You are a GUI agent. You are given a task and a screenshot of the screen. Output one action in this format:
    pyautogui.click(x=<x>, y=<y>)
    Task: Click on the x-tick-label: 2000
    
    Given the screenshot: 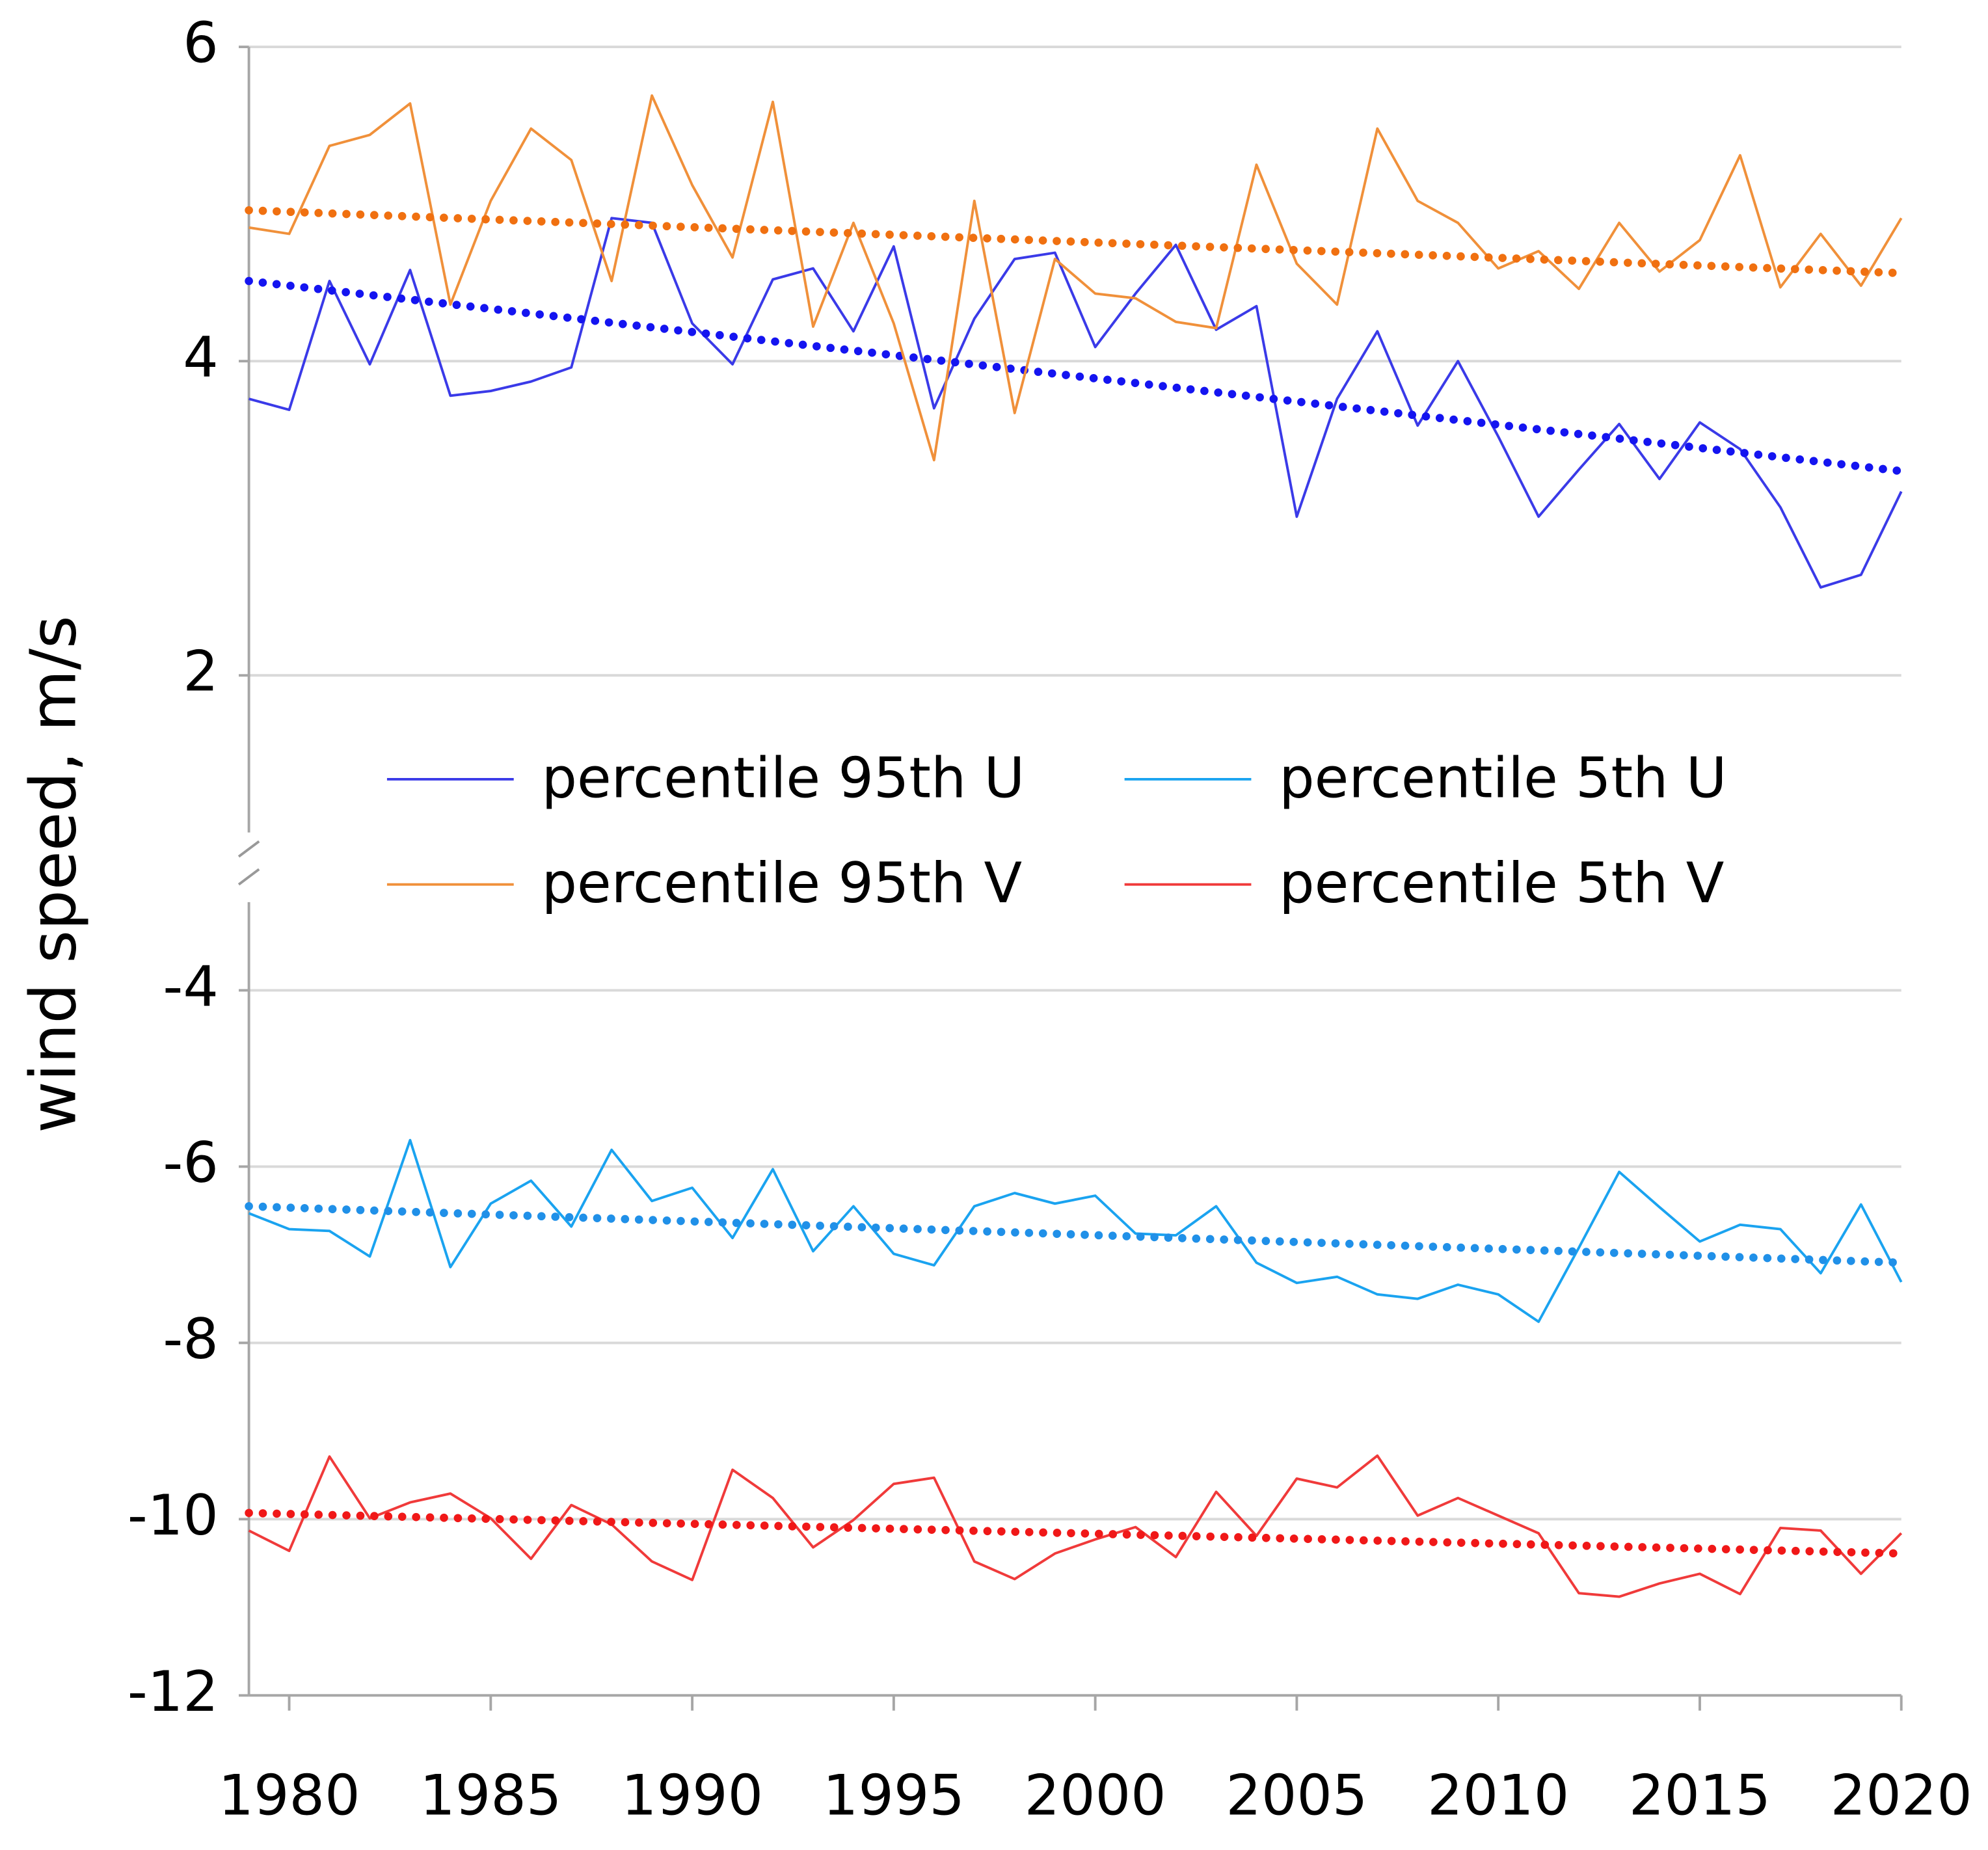 What is the action you would take?
    pyautogui.click(x=1095, y=1796)
    